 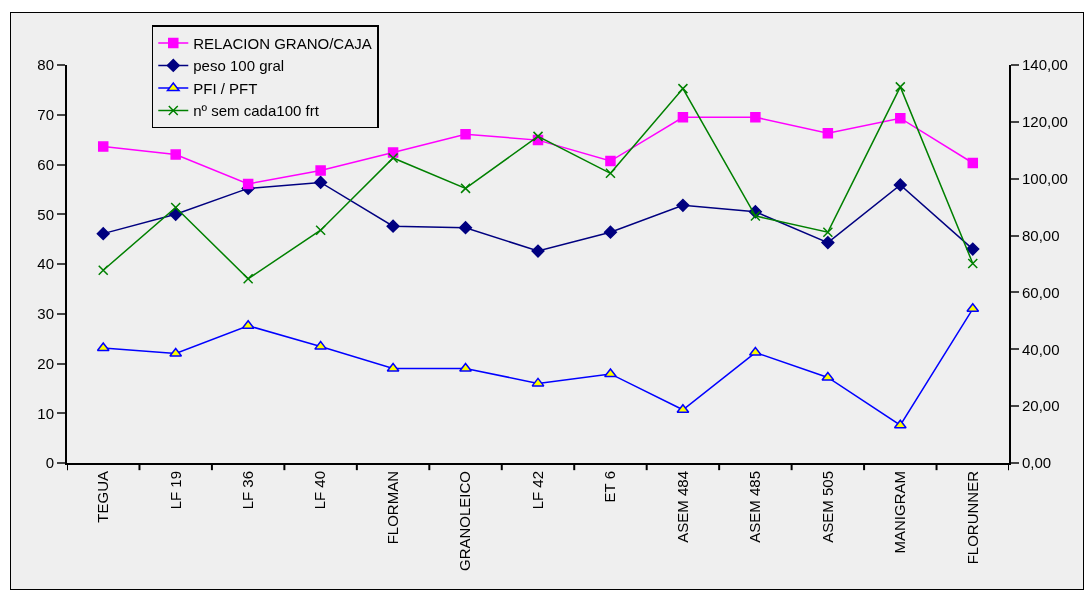 I want to click on y2-tick-label: 140,00, so click(x=1045, y=65).